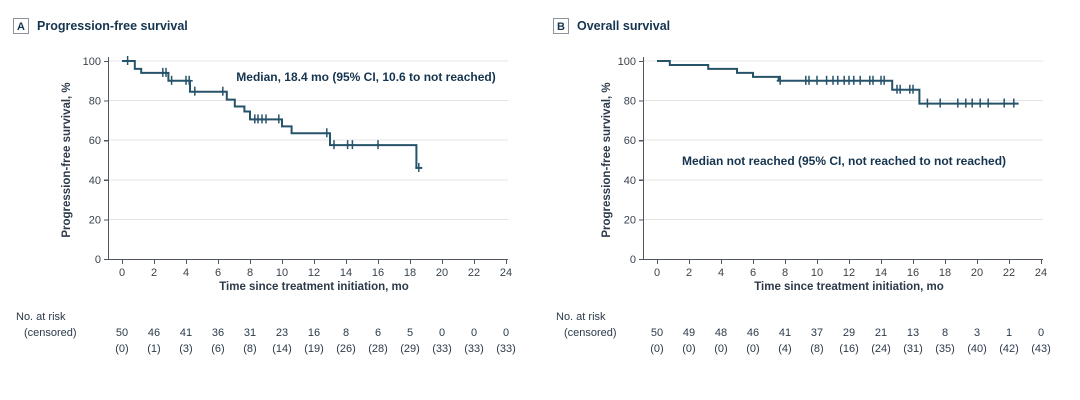 Image resolution: width=1080 pixels, height=400 pixels. What do you see at coordinates (624, 26) in the screenshot?
I see `panel-b-title: Overall survival` at bounding box center [624, 26].